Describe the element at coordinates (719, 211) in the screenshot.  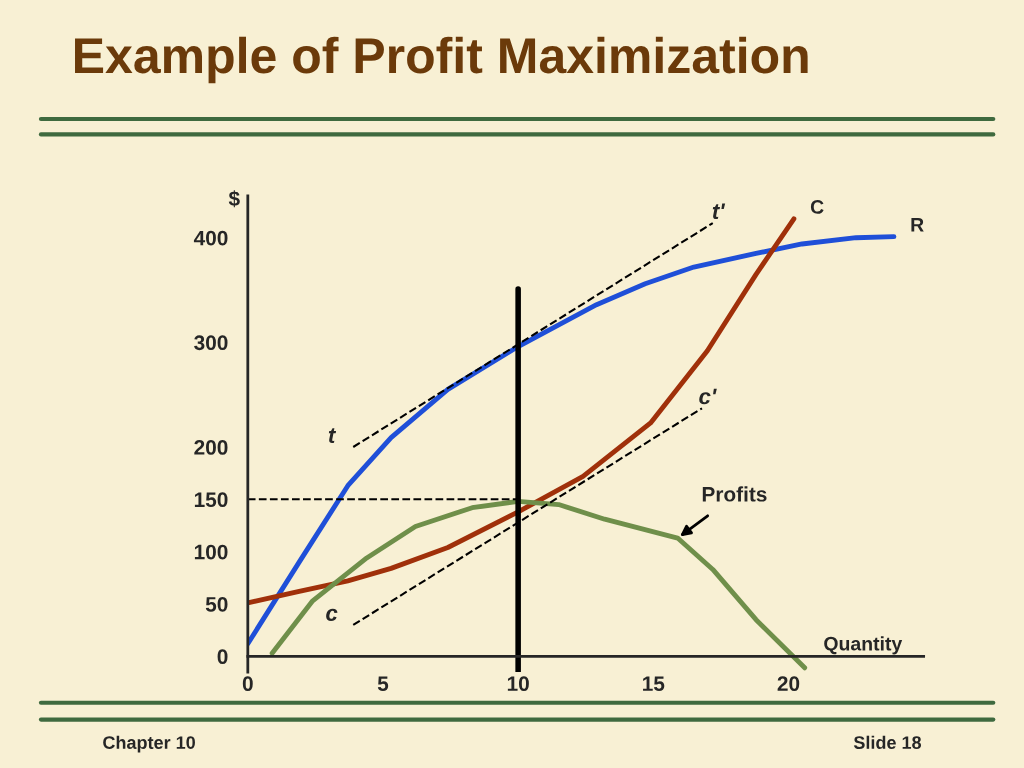
I see `annotation: t'` at that location.